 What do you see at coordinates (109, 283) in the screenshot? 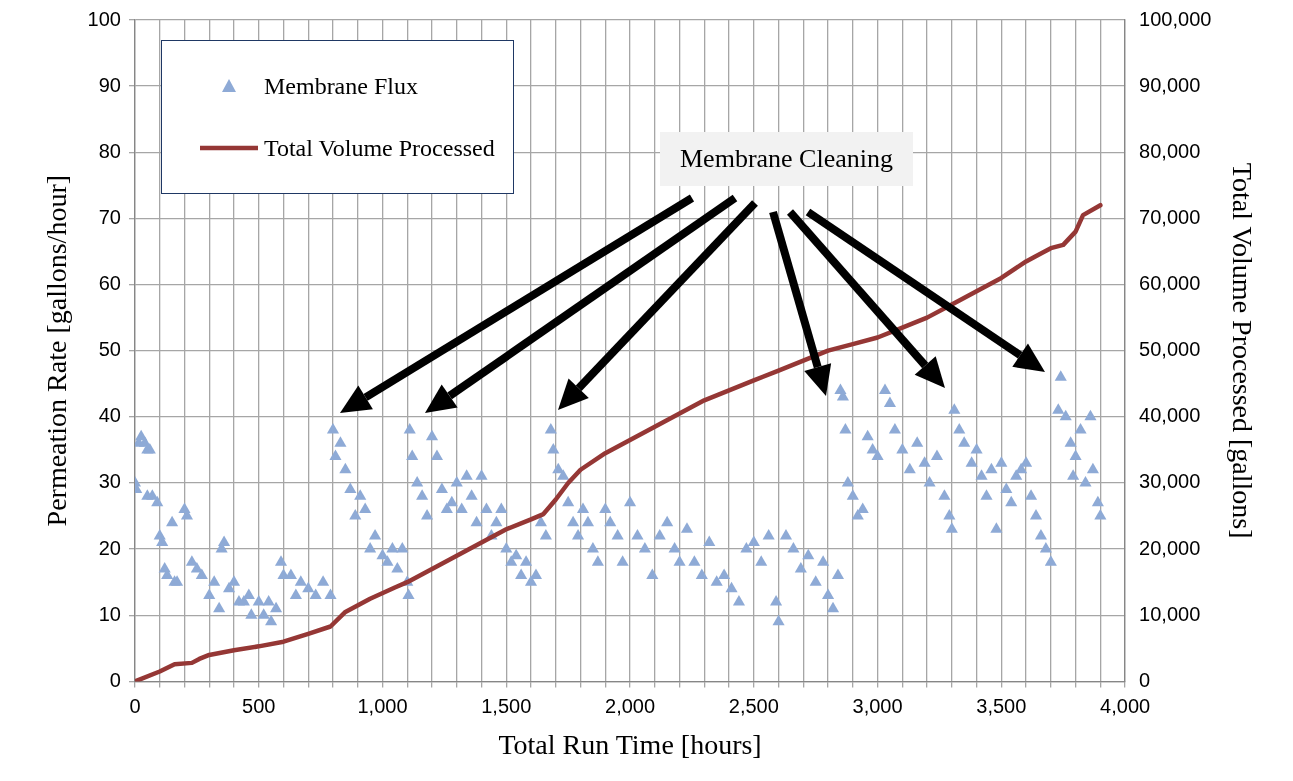
I see `y-tick-label: 60` at bounding box center [109, 283].